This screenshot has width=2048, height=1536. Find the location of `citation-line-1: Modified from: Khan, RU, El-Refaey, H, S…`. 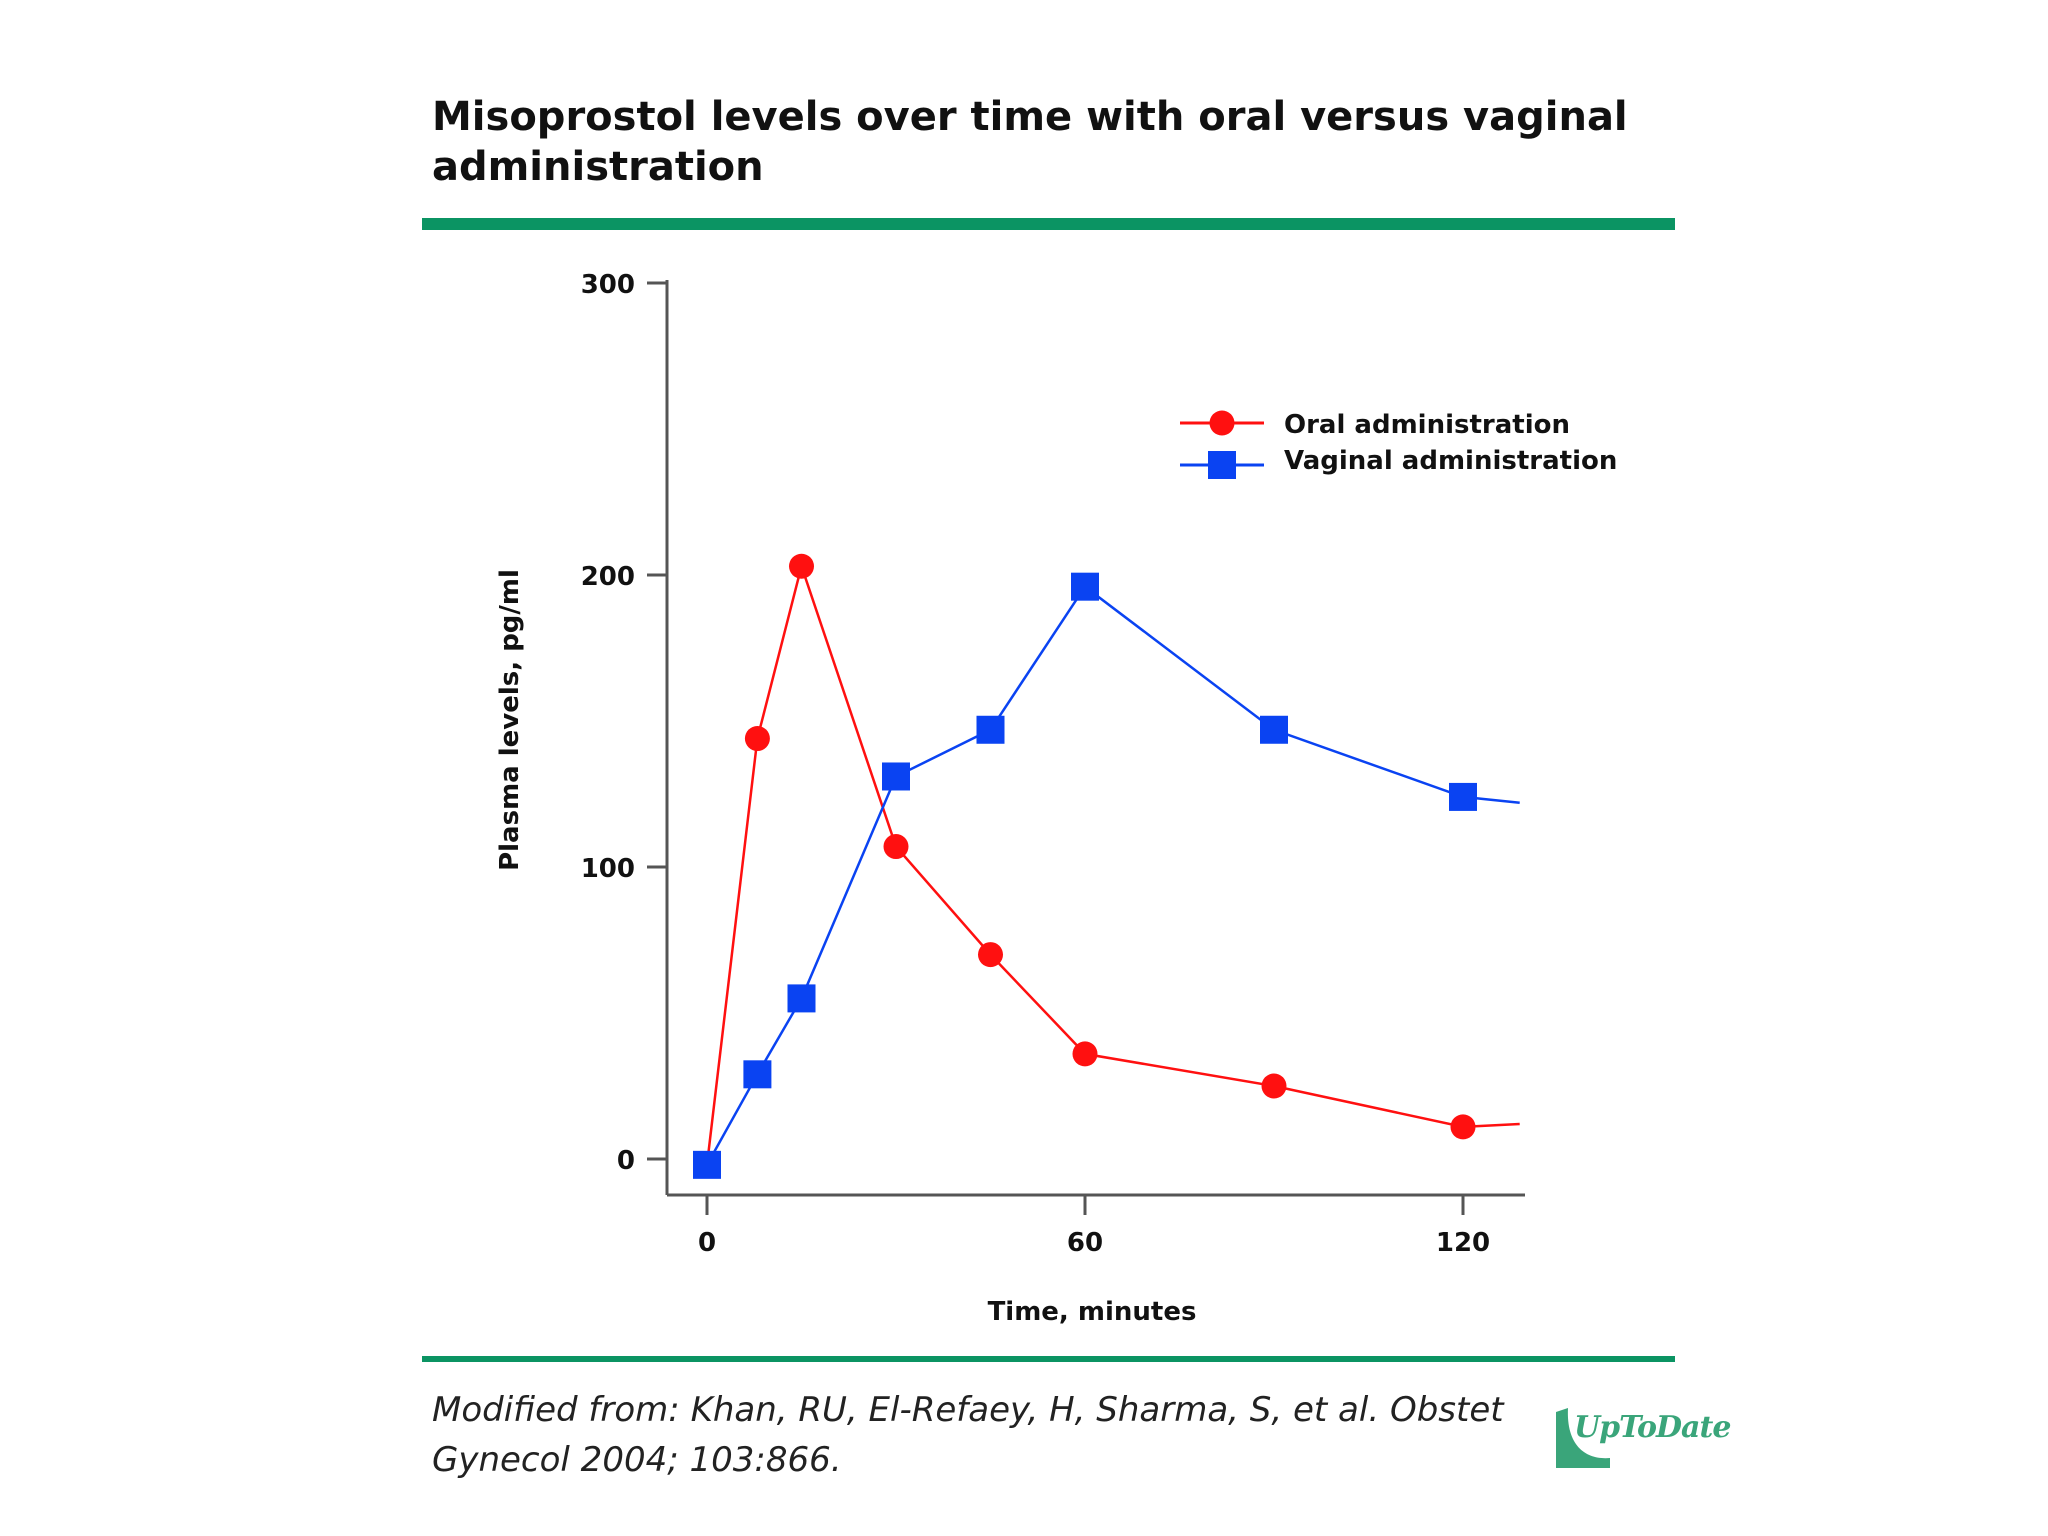

citation-line-1: Modified from: Khan, RU, El-Refaey, H, S… is located at coordinates (968, 1410).